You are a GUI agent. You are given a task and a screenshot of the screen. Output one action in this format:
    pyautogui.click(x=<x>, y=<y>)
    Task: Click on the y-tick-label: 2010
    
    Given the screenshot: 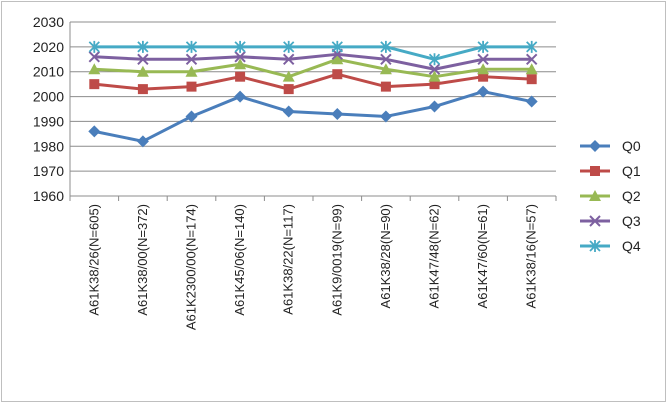 What is the action you would take?
    pyautogui.click(x=48, y=72)
    